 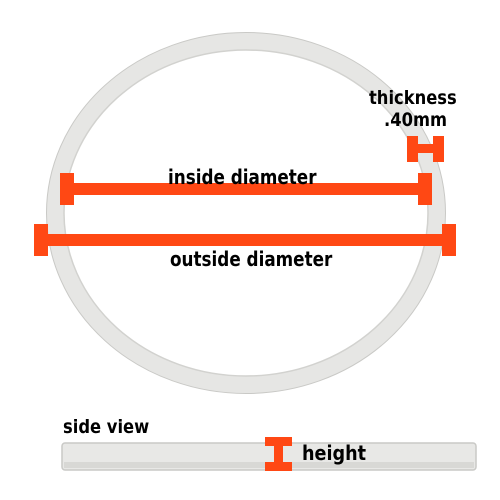 What do you see at coordinates (413, 98) in the screenshot?
I see `thickness-label: thickness` at bounding box center [413, 98].